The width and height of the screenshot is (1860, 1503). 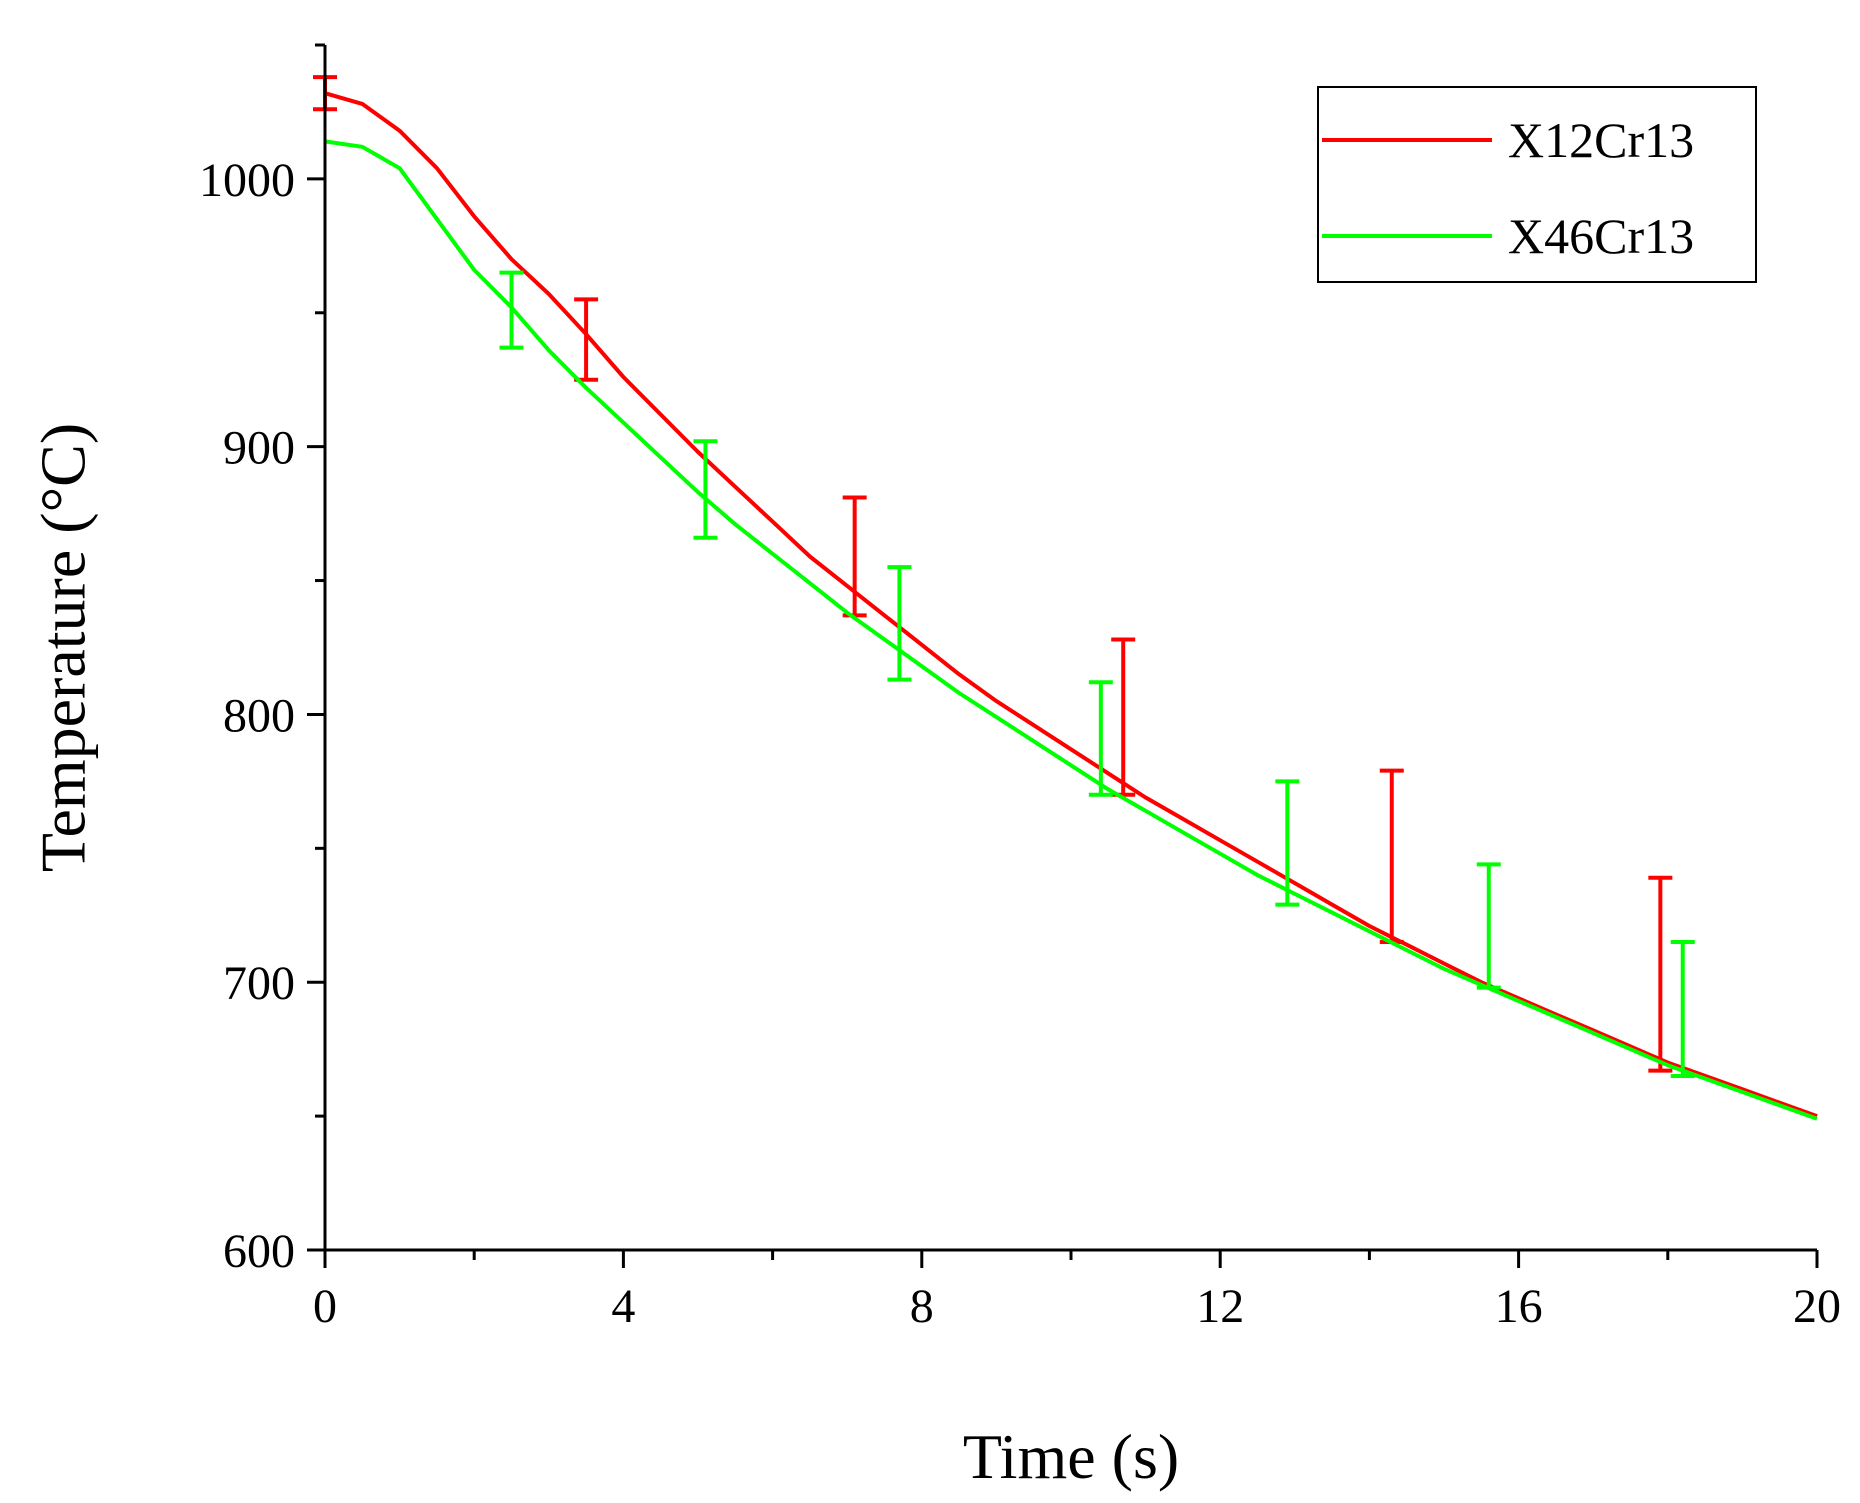 What do you see at coordinates (1519, 1306) in the screenshot?
I see `x-tick-label: 16` at bounding box center [1519, 1306].